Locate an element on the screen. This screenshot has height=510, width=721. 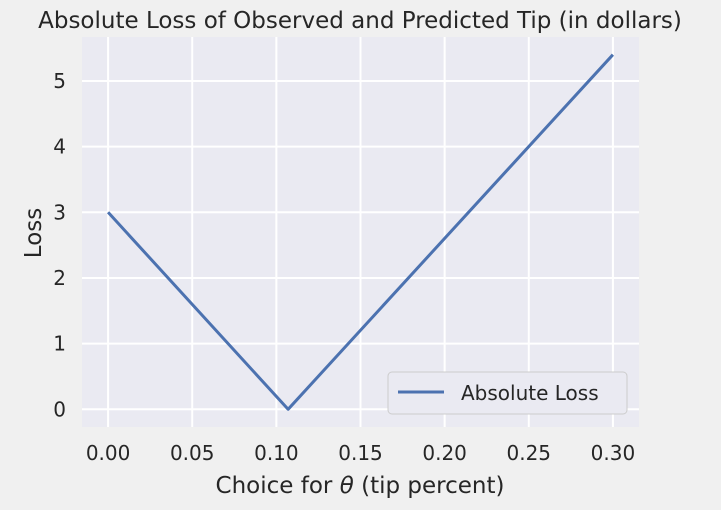
x-tick-label: 0.00 is located at coordinates (108, 453).